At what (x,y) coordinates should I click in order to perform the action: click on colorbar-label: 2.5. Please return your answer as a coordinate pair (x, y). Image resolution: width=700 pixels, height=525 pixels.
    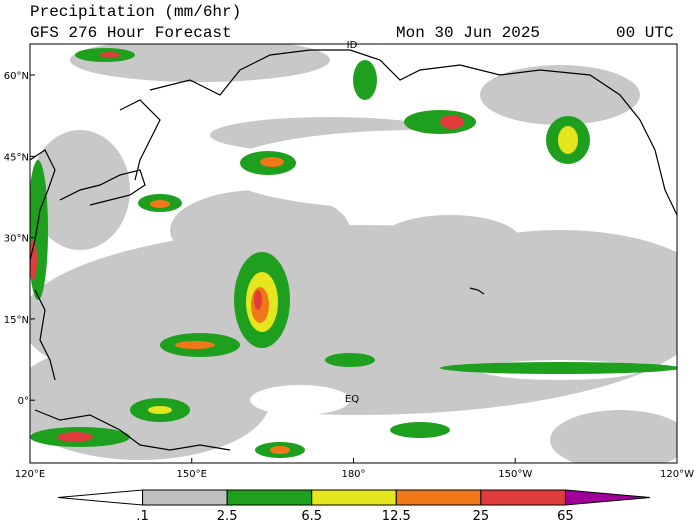
    Looking at the image, I should click on (227, 516).